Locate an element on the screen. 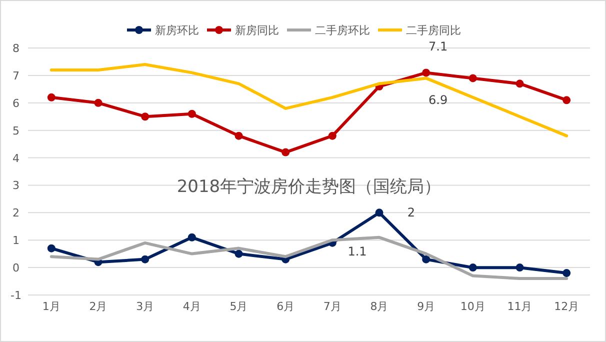 The width and height of the screenshot is (606, 342). x-tick-label: 11月 is located at coordinates (519, 306).